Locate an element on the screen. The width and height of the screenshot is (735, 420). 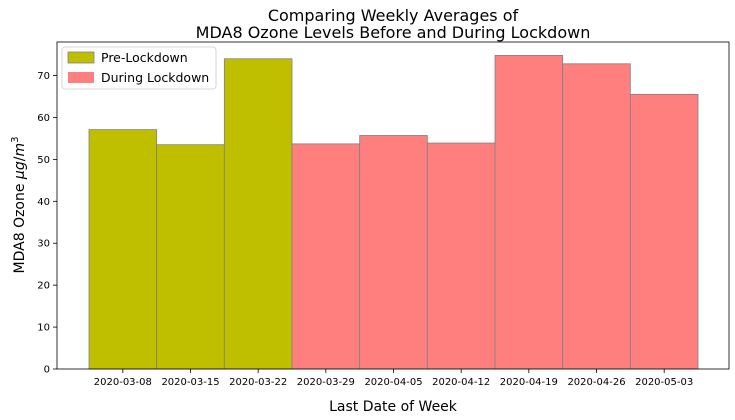
x-tick-label: 2020-03-22 is located at coordinates (258, 382).